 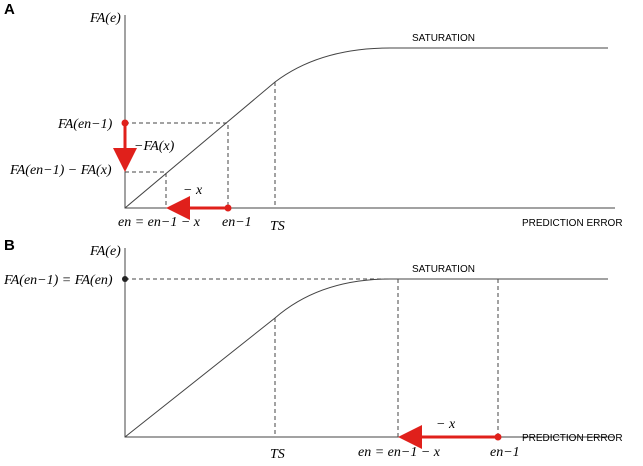 I want to click on panel-label: A, so click(x=9, y=9).